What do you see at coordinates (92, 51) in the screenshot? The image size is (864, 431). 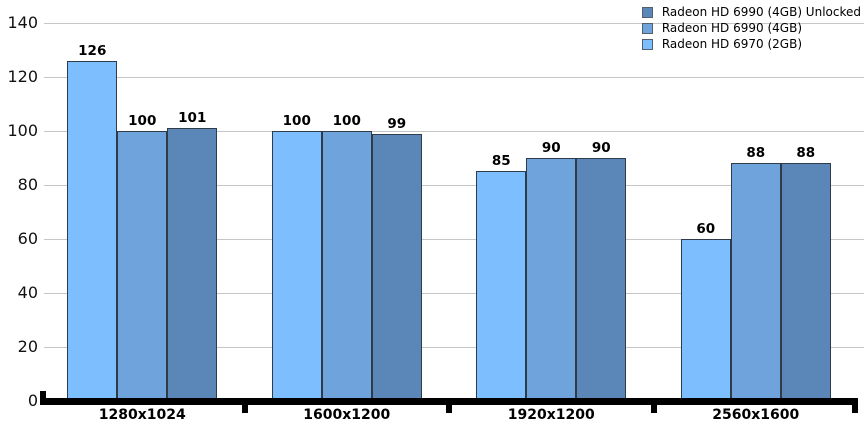 I see `bar-value-label: 126` at bounding box center [92, 51].